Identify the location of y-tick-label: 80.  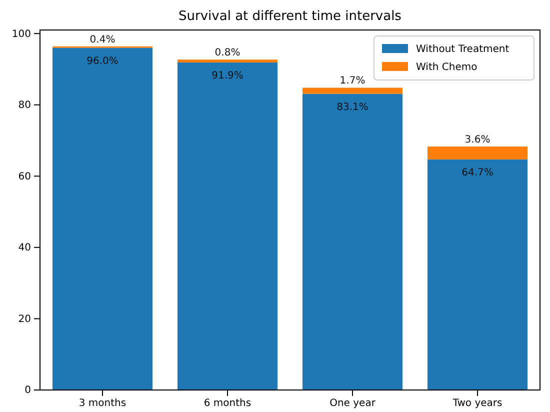
(24, 106).